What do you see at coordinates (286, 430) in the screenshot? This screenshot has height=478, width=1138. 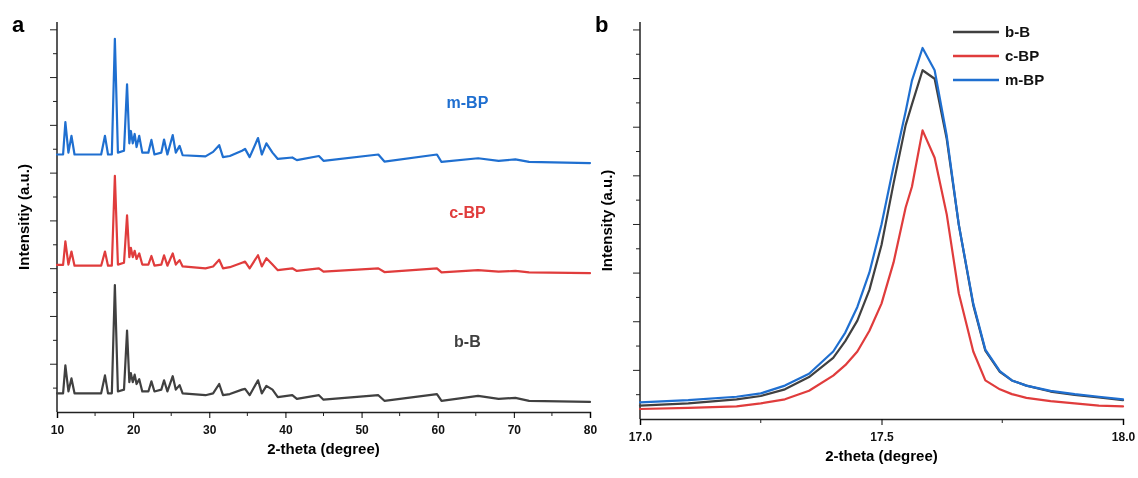 I see `x-tick-label: 40` at bounding box center [286, 430].